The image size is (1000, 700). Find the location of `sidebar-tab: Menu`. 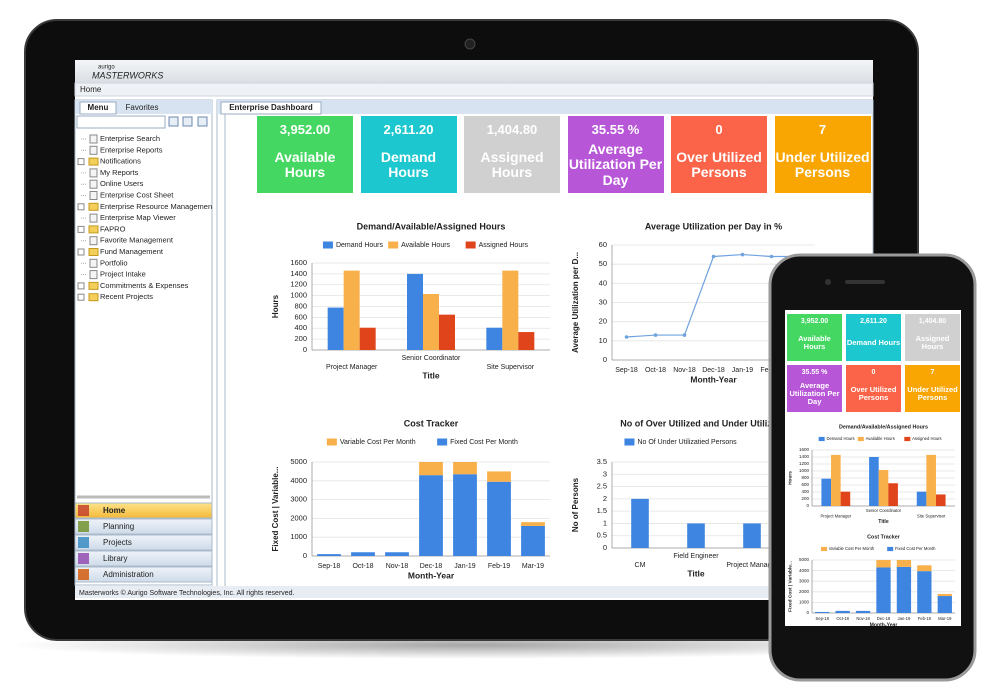

sidebar-tab: Menu is located at coordinates (98, 107).